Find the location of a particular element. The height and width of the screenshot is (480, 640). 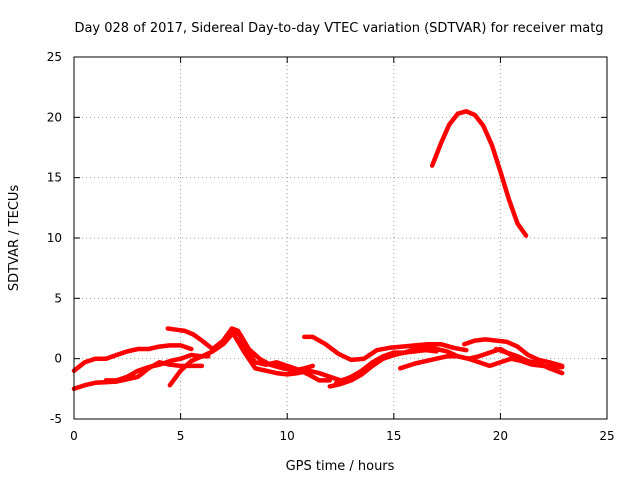

y-axis-label: SDTVAR / TECUs is located at coordinates (14, 238).